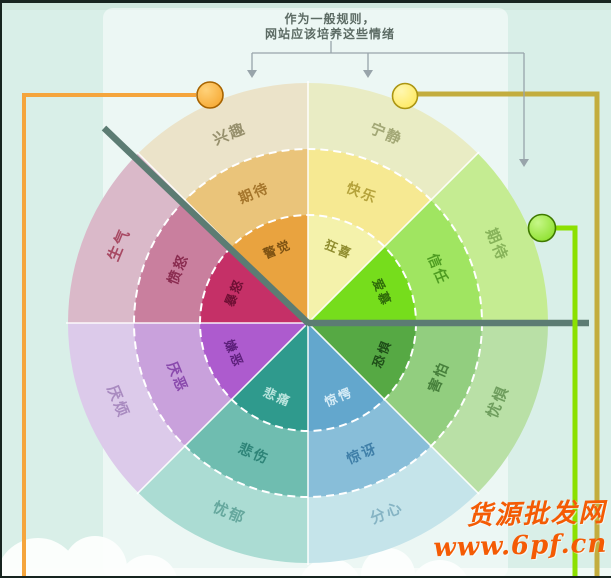 The height and width of the screenshot is (578, 611). What do you see at coordinates (330, 19) in the screenshot?
I see `annotation-line1: 作为一般规则，` at bounding box center [330, 19].